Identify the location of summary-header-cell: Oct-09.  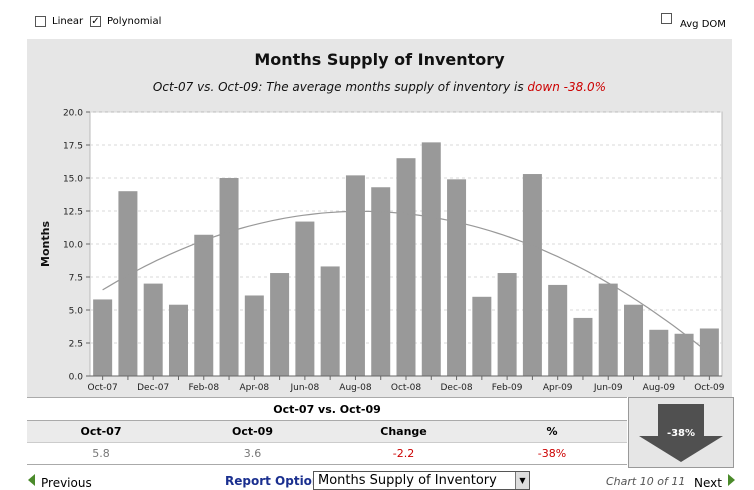
(252, 431).